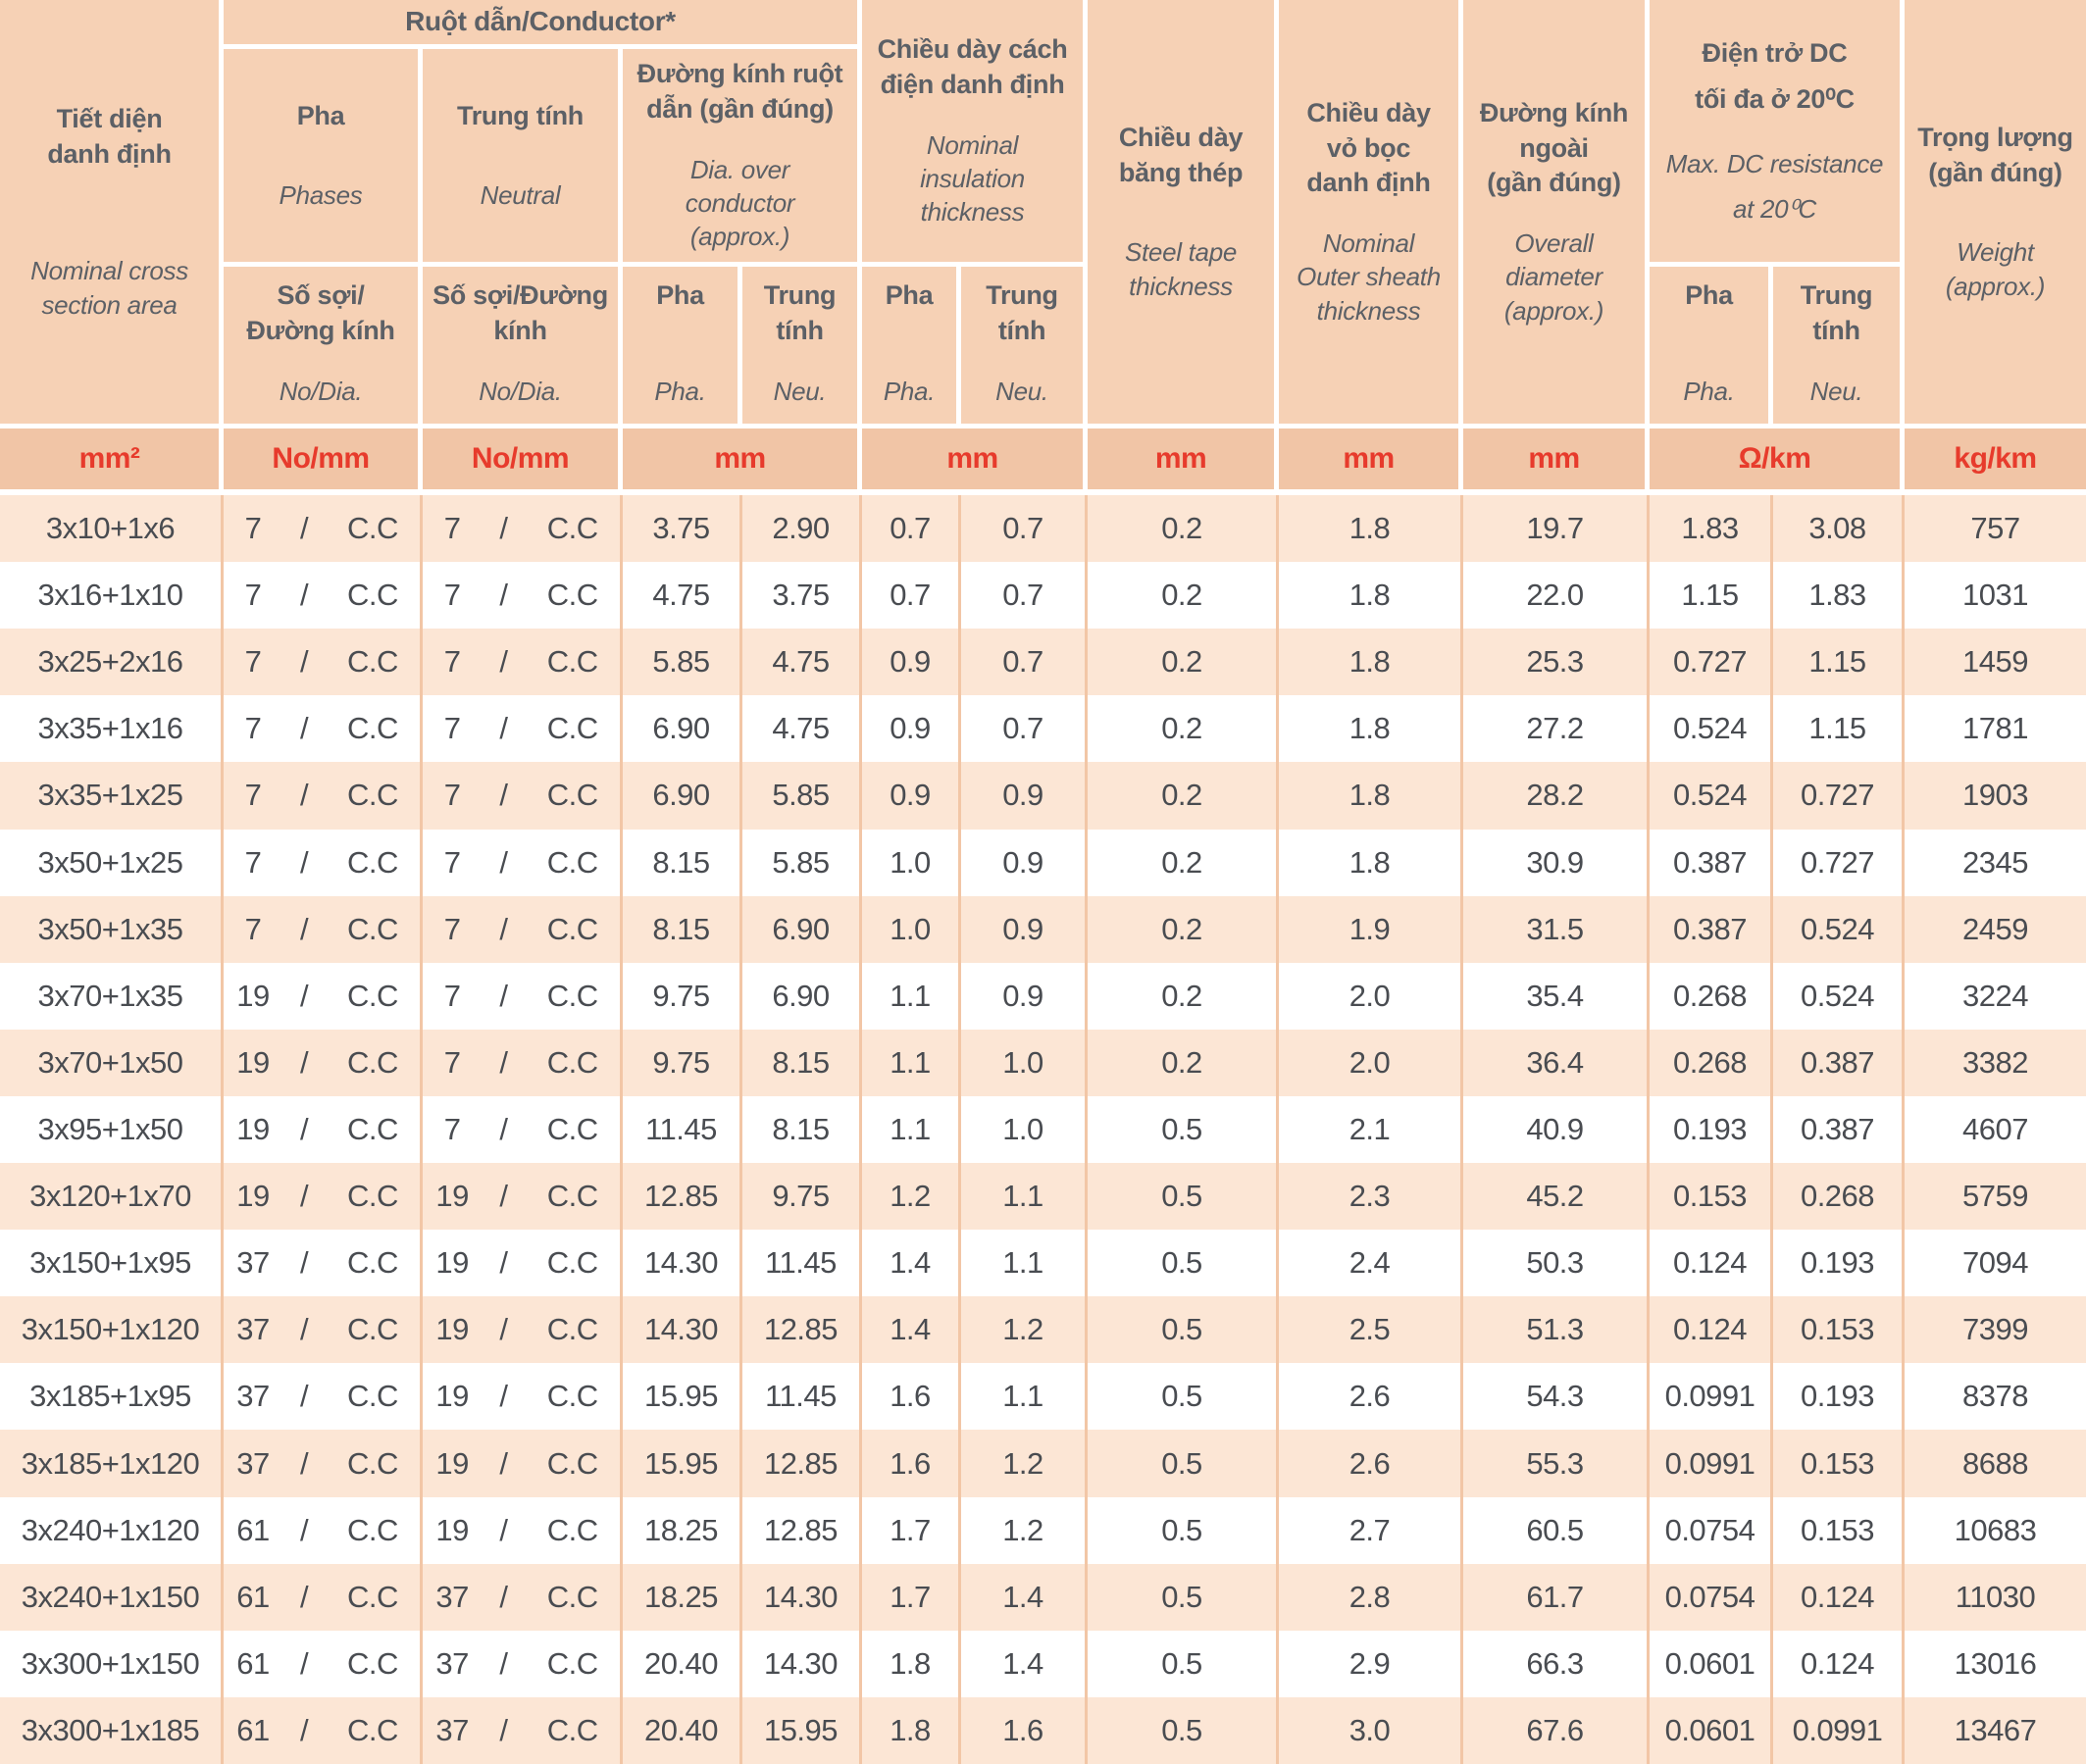 This screenshot has width=2086, height=1764. What do you see at coordinates (1996, 796) in the screenshot?
I see `cell-weight: 1903` at bounding box center [1996, 796].